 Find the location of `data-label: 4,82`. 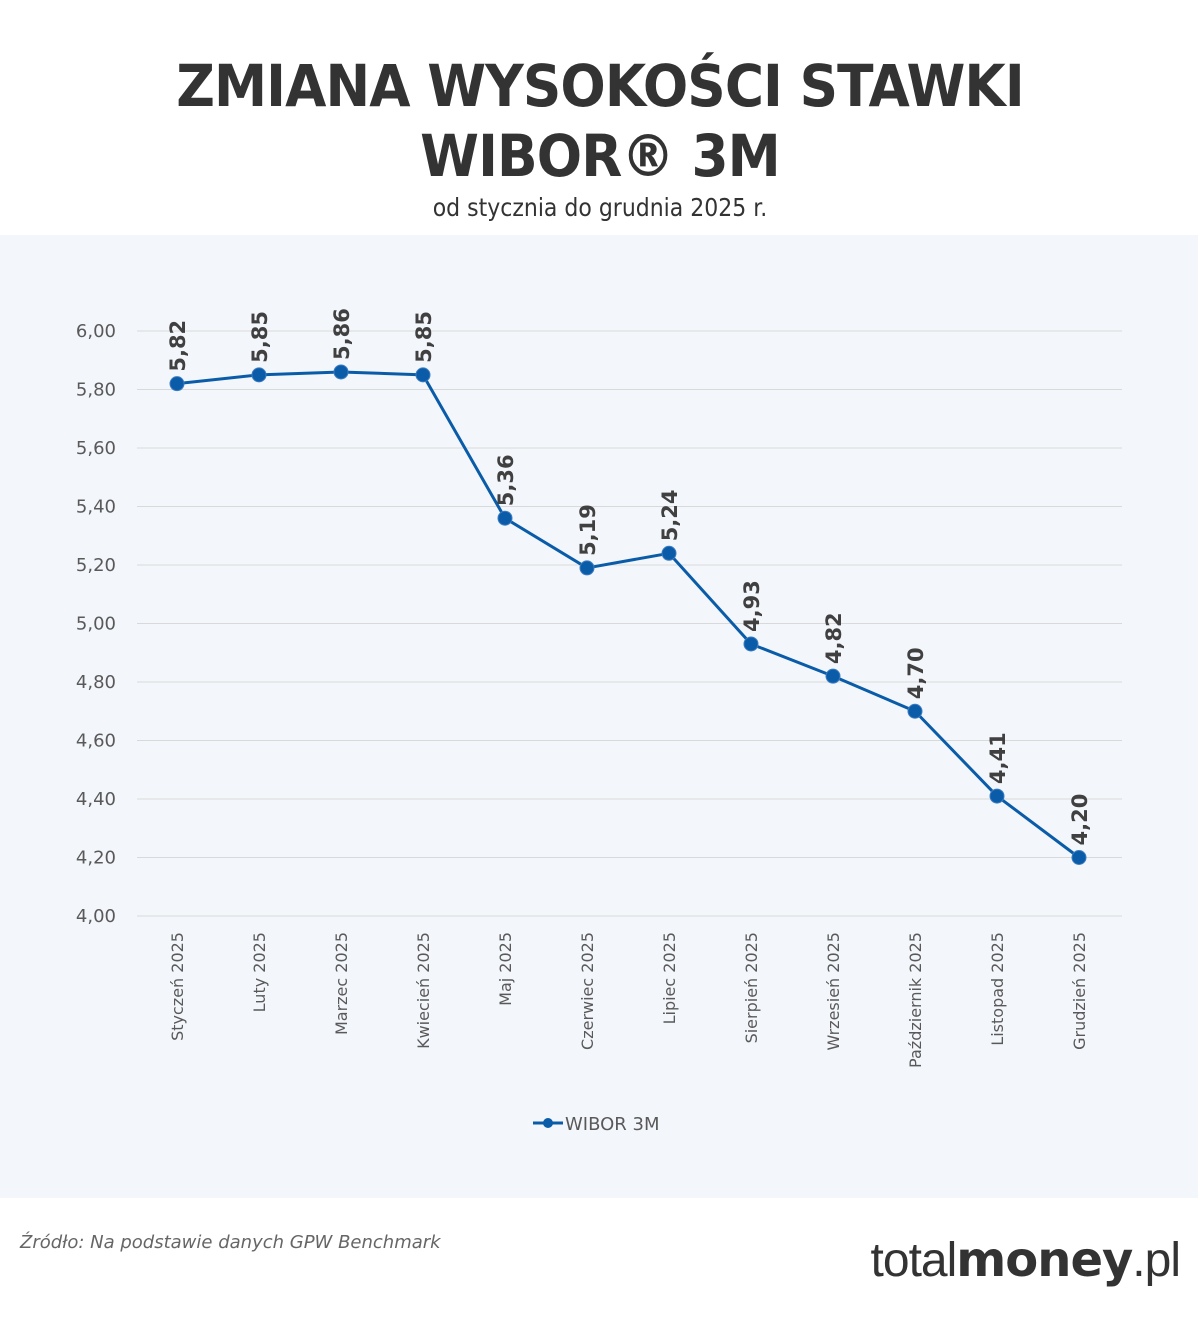

data-label: 4,82 is located at coordinates (834, 638).